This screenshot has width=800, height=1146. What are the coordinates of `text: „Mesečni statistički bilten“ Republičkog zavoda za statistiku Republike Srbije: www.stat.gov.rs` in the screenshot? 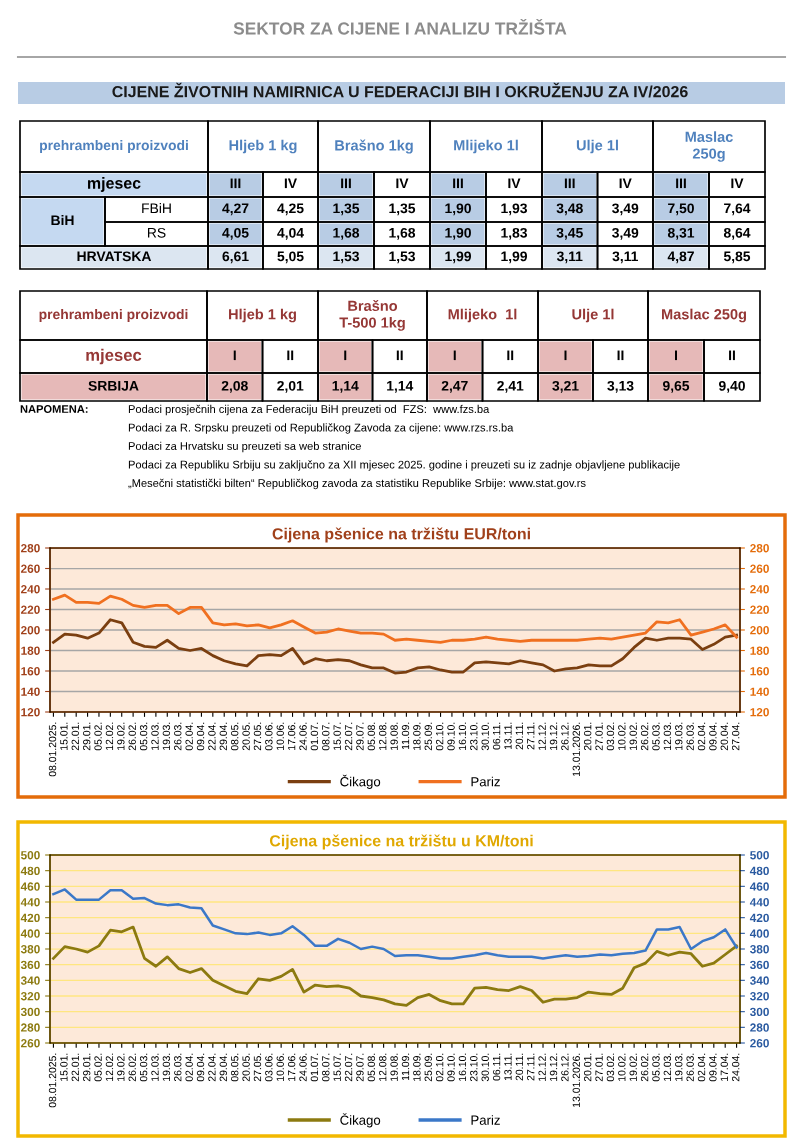 It's located at (357, 484).